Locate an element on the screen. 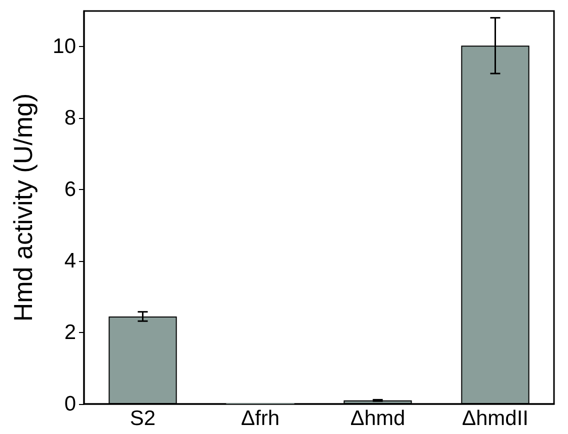 The height and width of the screenshot is (434, 568). y-tick-label: 10 is located at coordinates (64, 46).